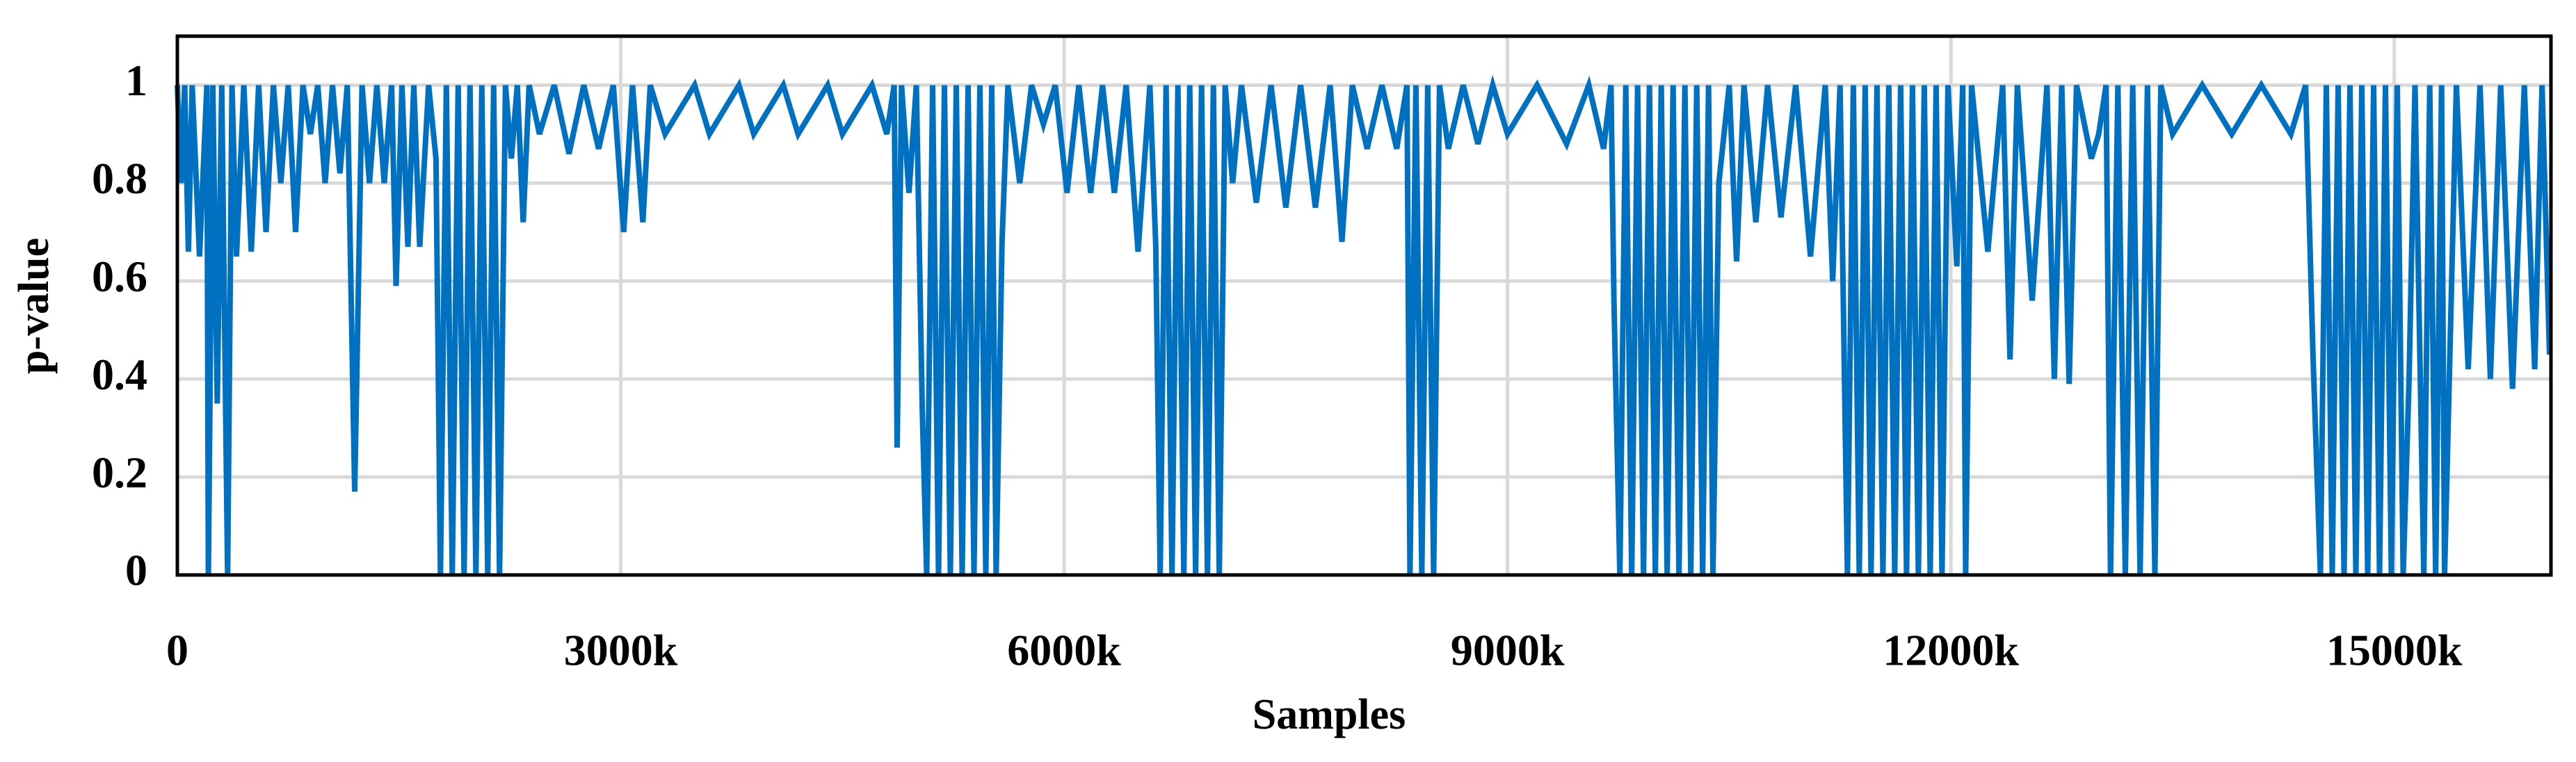  What do you see at coordinates (2395, 650) in the screenshot?
I see `x-tick-label: 15000k` at bounding box center [2395, 650].